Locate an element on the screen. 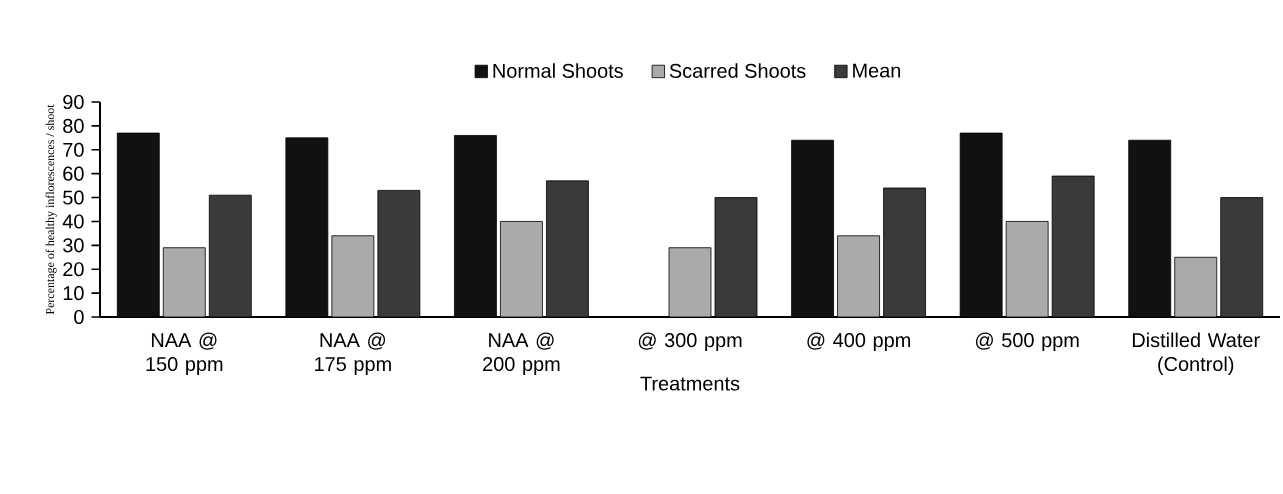 This screenshot has width=1283, height=494. y-tick-label: 70 is located at coordinates (73, 149).